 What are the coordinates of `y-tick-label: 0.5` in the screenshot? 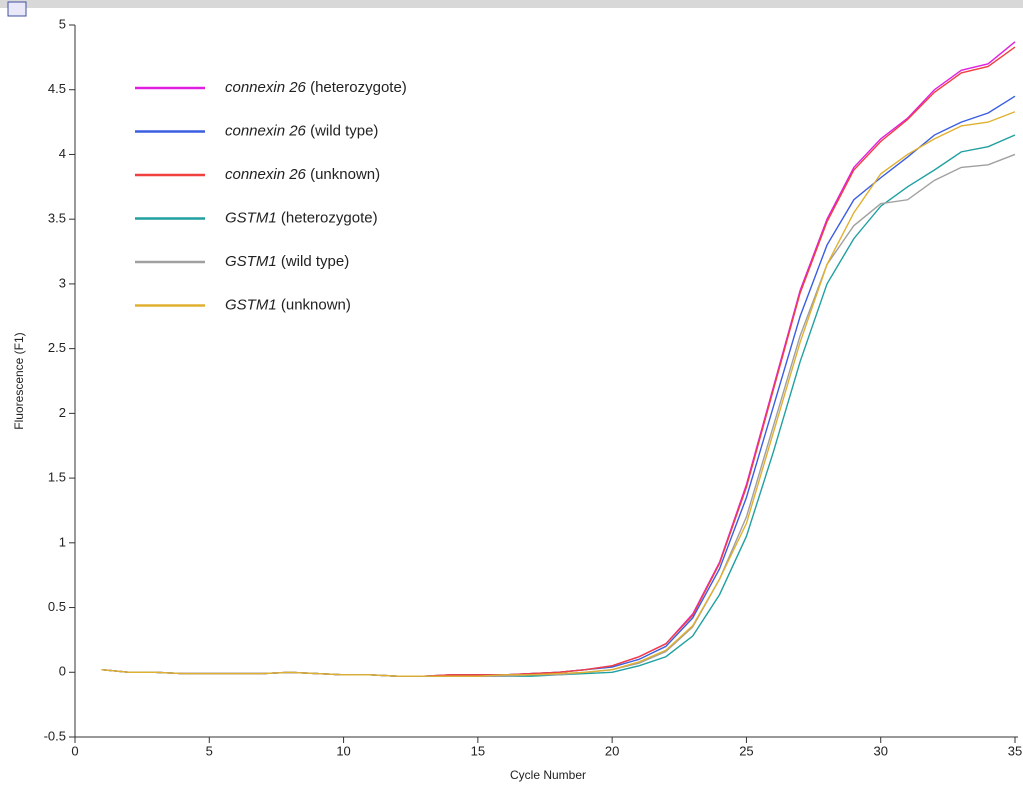 It's located at (57, 606).